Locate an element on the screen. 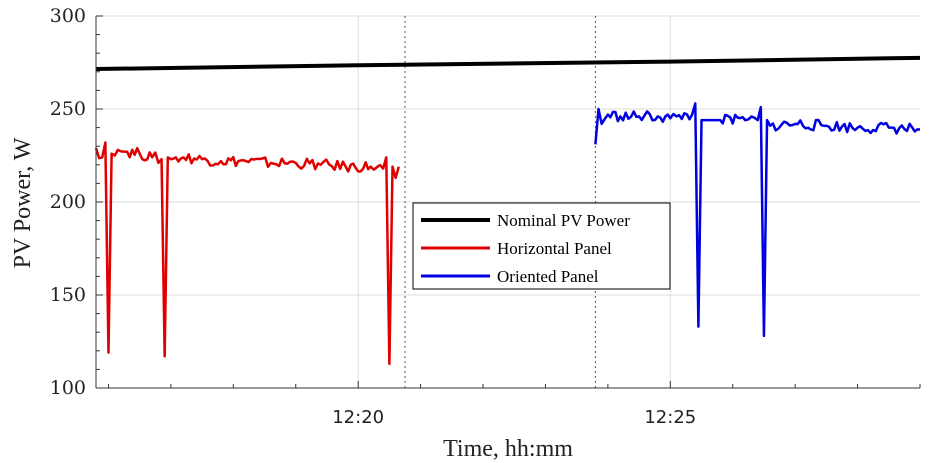  legend-label: Horizontal Panel is located at coordinates (554, 248).